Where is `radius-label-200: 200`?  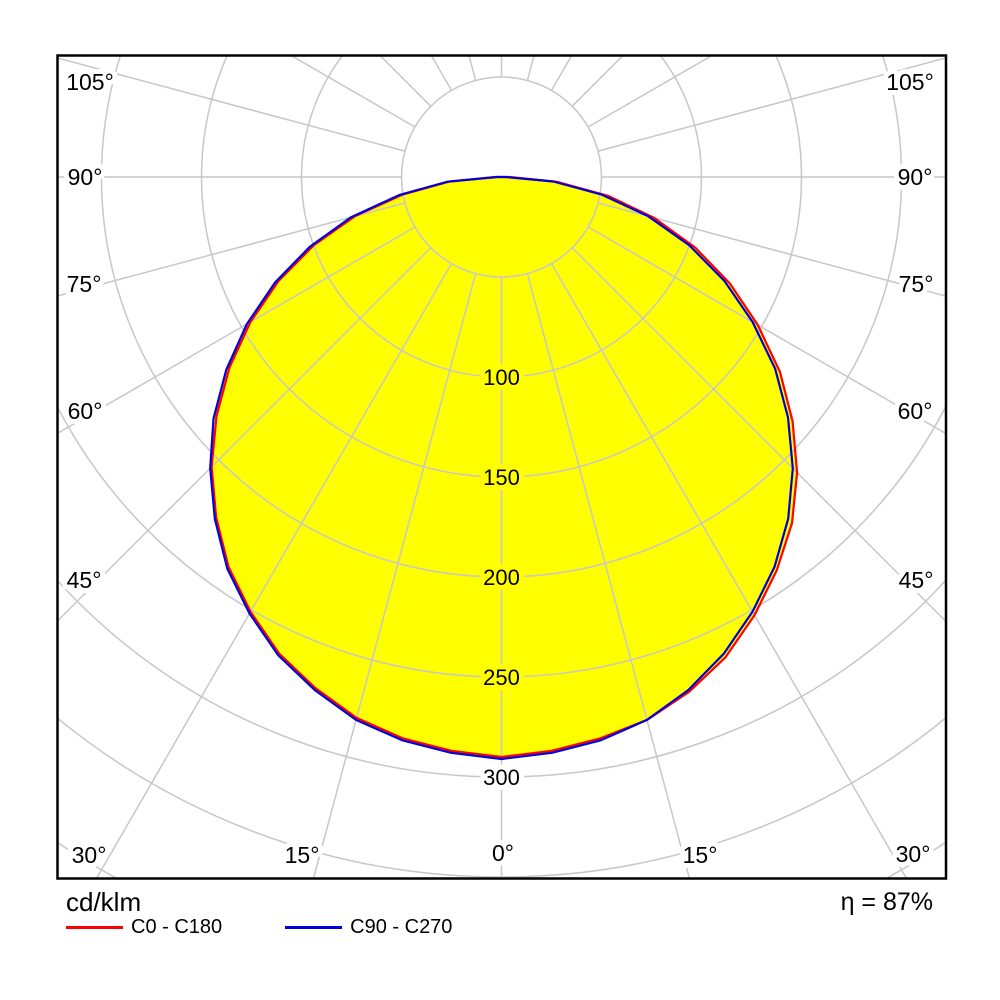
radius-label-200: 200 is located at coordinates (501, 577).